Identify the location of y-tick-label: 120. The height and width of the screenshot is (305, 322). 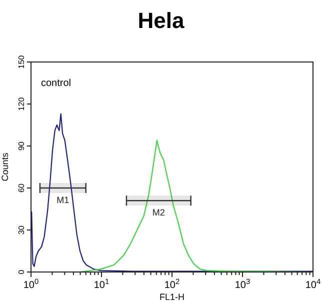
(21, 103).